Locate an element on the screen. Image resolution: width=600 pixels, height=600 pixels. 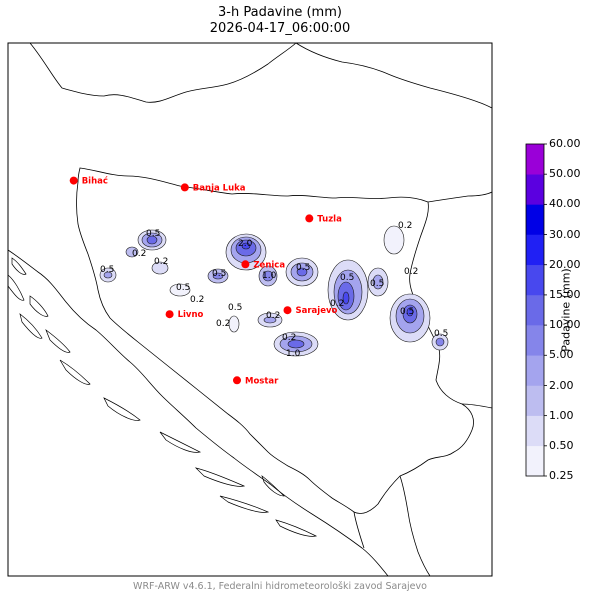
city-label: Livno is located at coordinates (191, 315).